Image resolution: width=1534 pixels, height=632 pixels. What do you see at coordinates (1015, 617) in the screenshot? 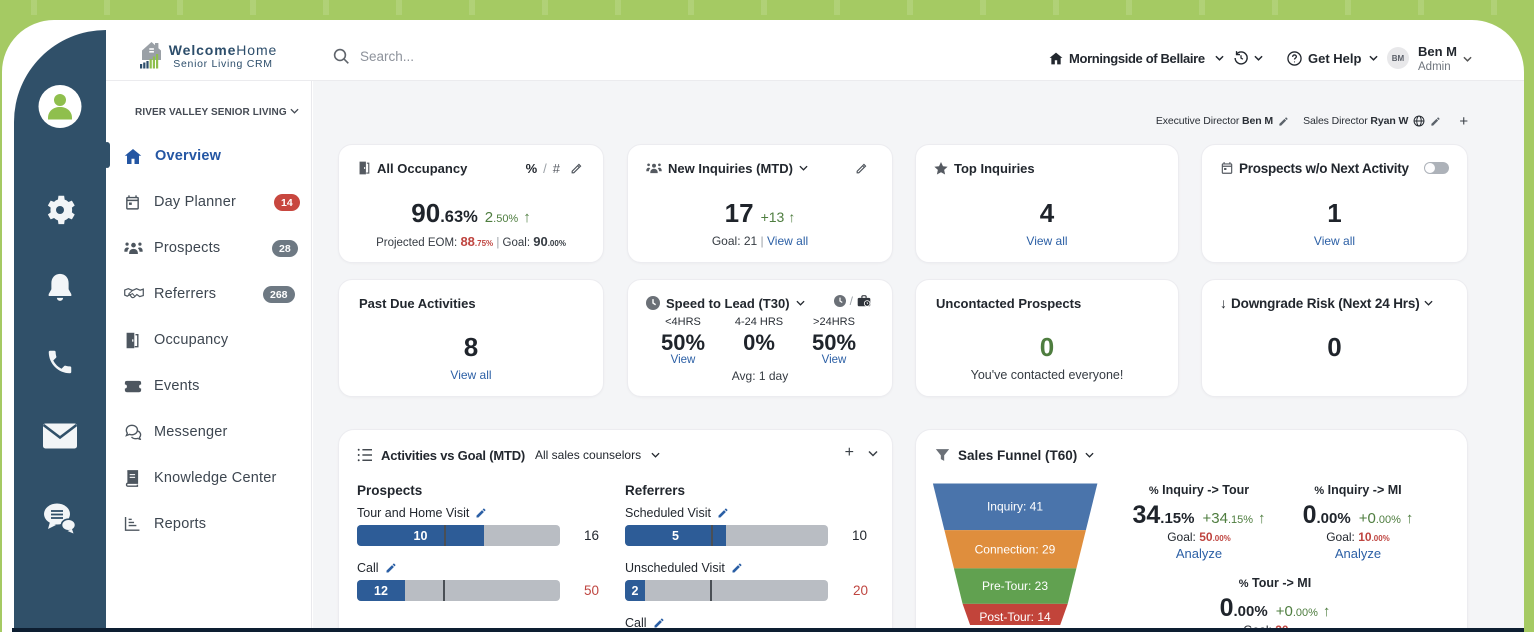
I see `svg-text: Post-Tour: 14` at bounding box center [1015, 617].